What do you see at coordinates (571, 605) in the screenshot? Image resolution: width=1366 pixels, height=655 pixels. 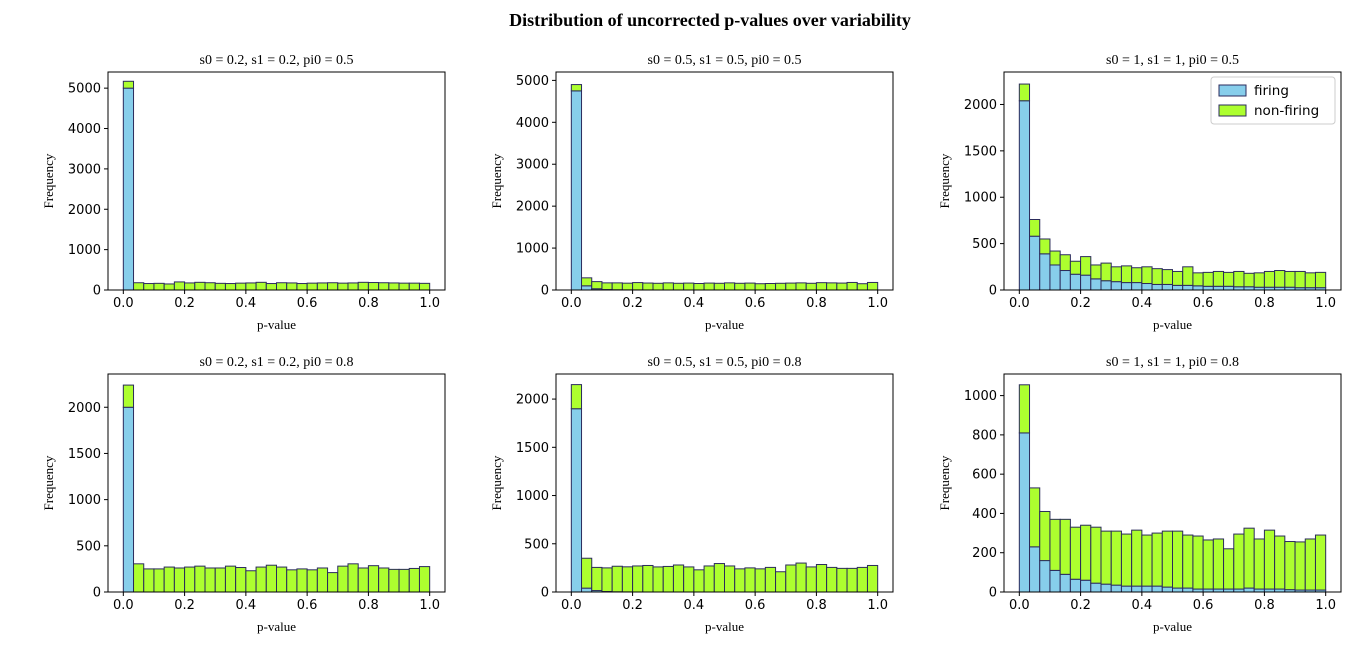 I see `x-tick-label: 0.0` at bounding box center [571, 605].